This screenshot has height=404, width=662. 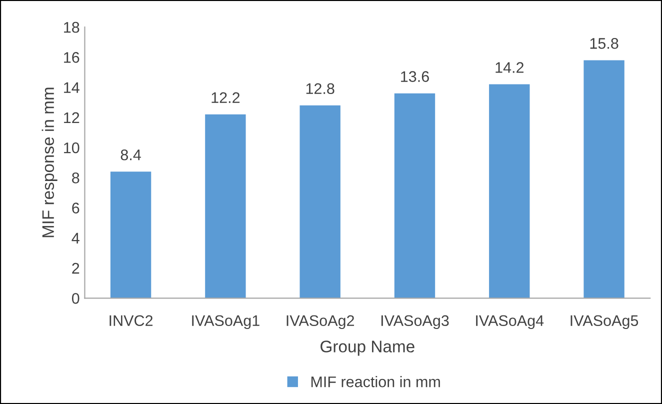 What do you see at coordinates (604, 322) in the screenshot?
I see `x-tick-label: IVASoAg5` at bounding box center [604, 322].